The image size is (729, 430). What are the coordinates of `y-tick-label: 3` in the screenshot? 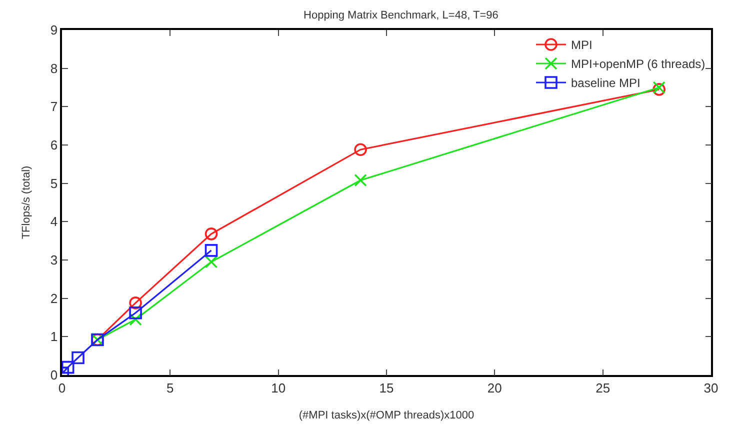 It's located at (54, 260).